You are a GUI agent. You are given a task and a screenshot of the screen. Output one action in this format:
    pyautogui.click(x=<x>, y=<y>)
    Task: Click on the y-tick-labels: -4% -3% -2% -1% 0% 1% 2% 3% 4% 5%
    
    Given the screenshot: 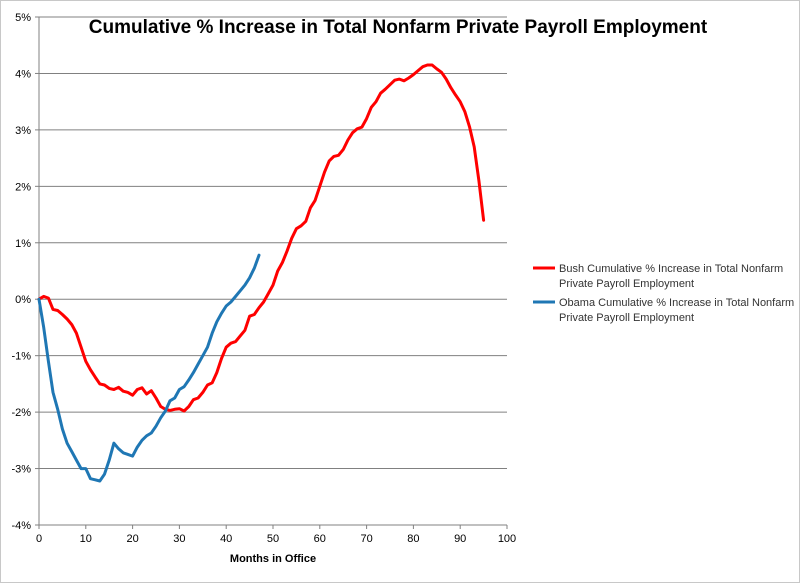 What is the action you would take?
    pyautogui.click(x=21, y=272)
    